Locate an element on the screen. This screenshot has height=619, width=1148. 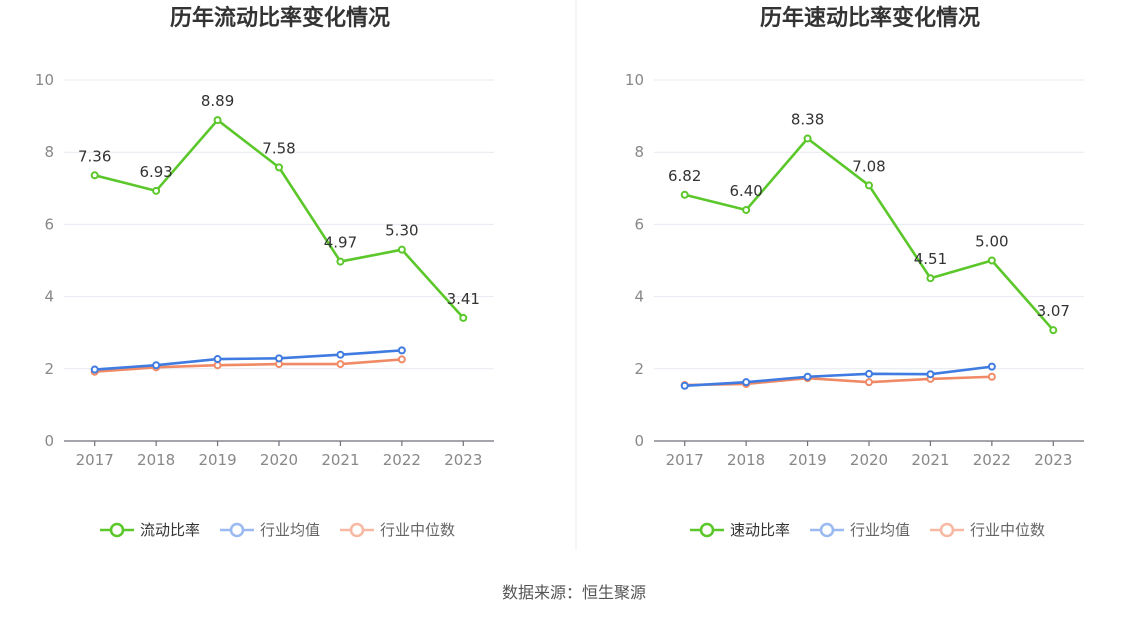
data-label: 7.58 is located at coordinates (278, 148).